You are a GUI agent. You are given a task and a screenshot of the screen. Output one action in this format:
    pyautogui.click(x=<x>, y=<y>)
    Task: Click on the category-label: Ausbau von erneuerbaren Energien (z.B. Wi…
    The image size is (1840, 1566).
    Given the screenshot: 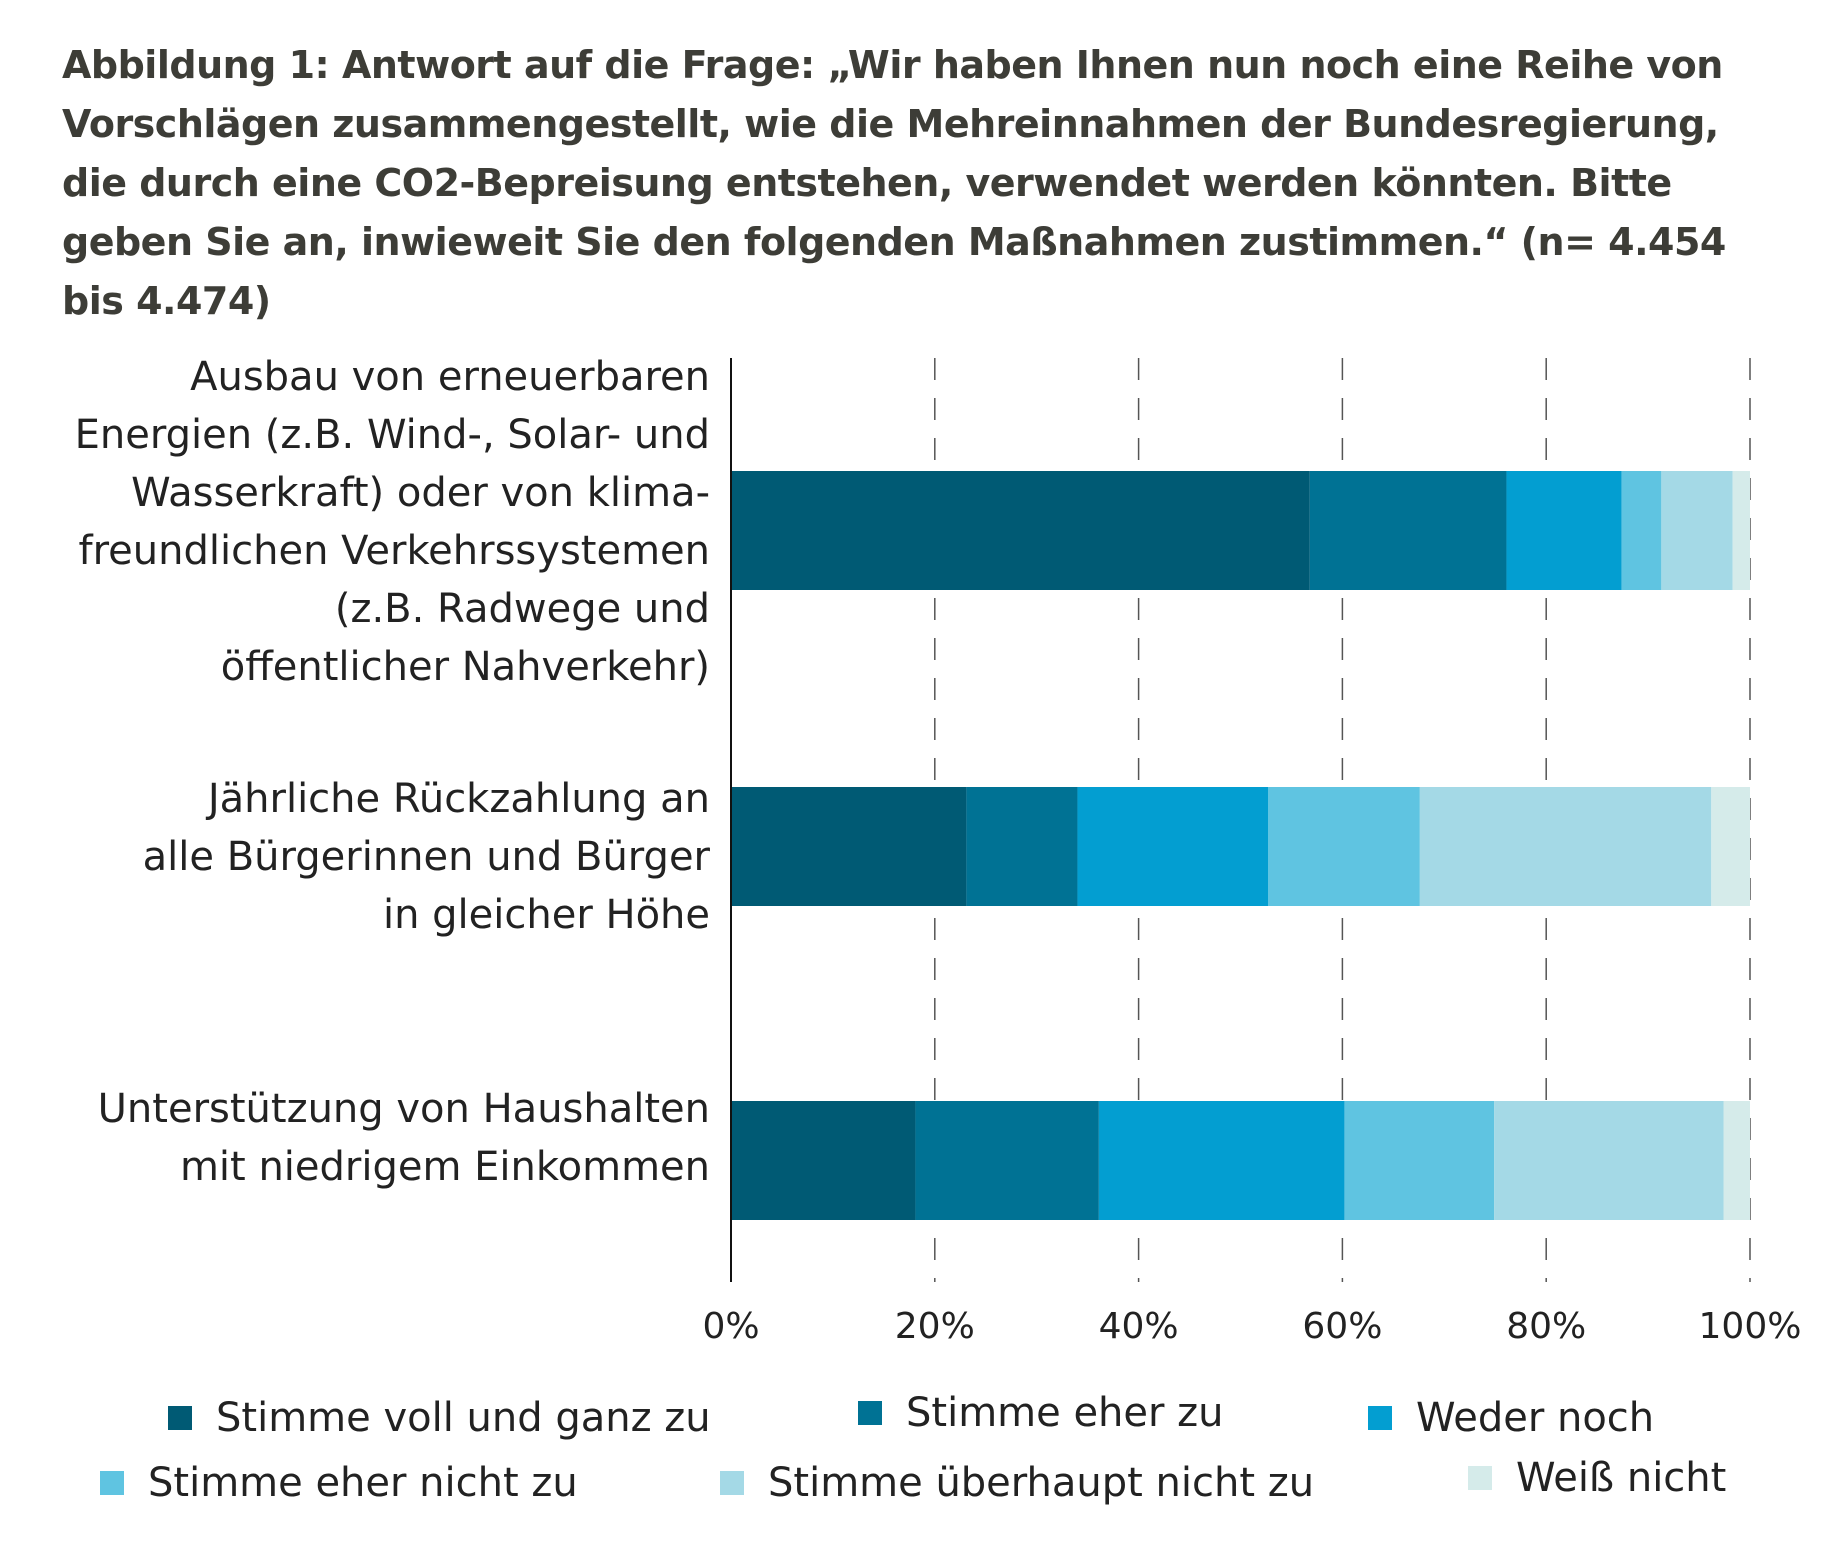 What is the action you would take?
    pyautogui.click(x=392, y=522)
    